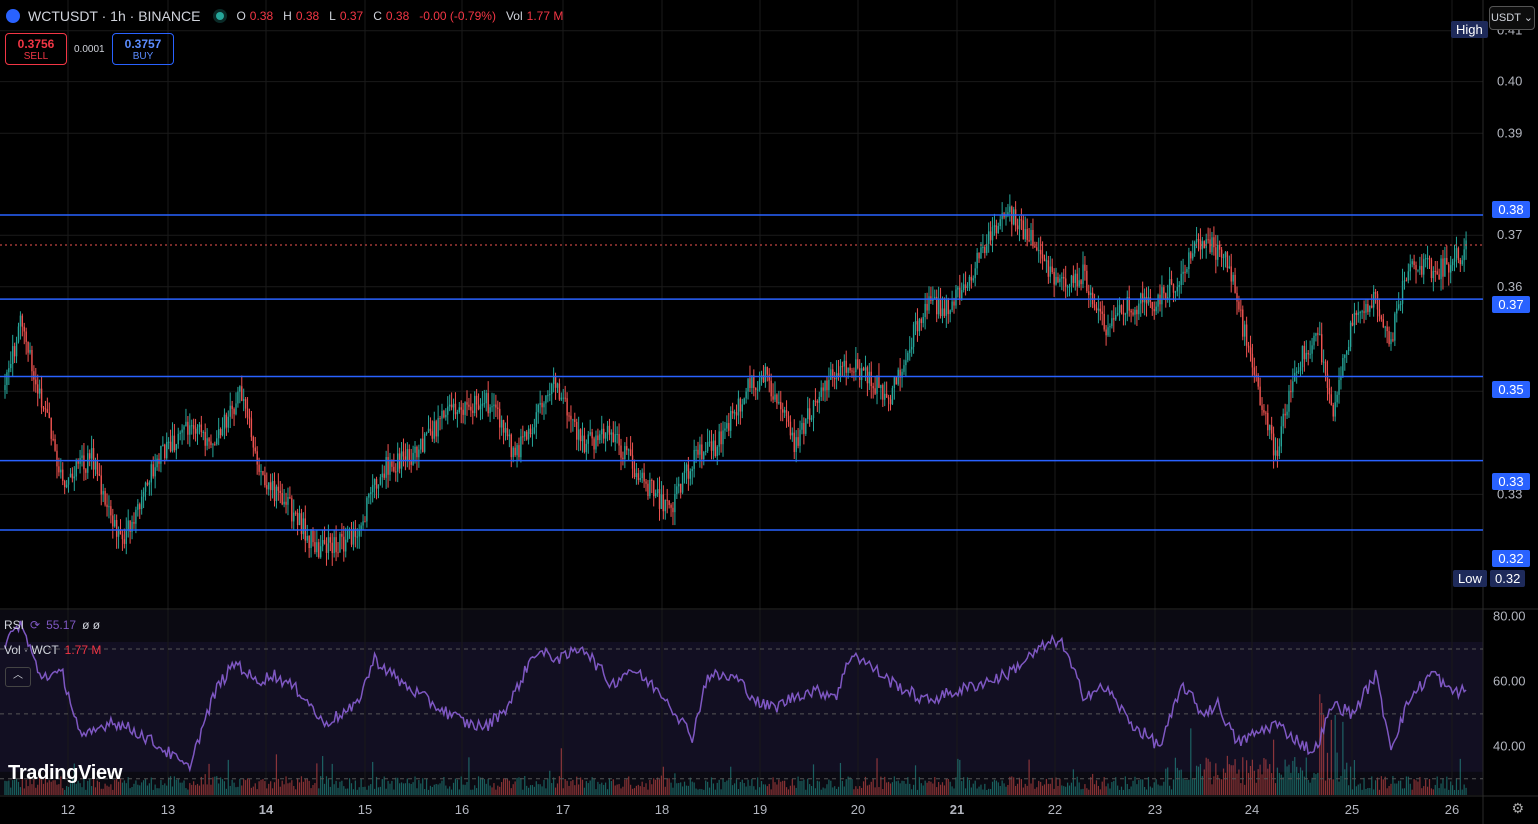 The image size is (1538, 824). I want to click on open-label: O, so click(241, 16).